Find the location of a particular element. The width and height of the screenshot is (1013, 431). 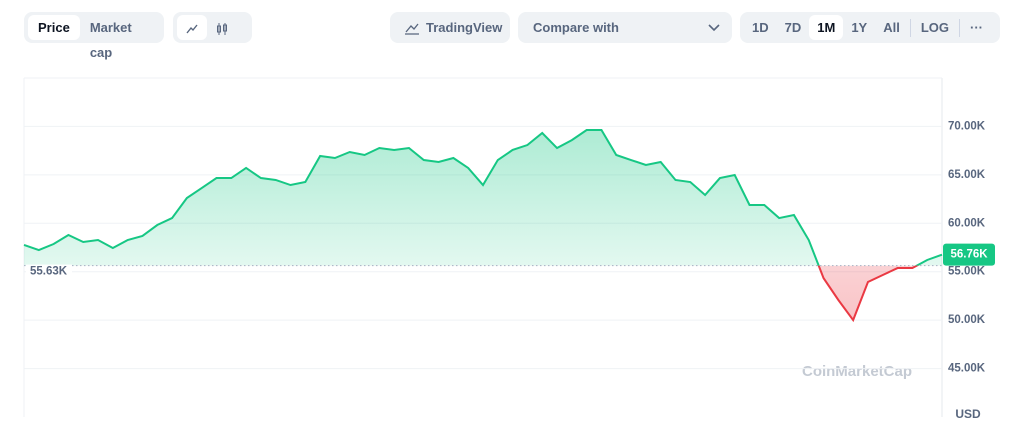

chevron is located at coordinates (714, 27).